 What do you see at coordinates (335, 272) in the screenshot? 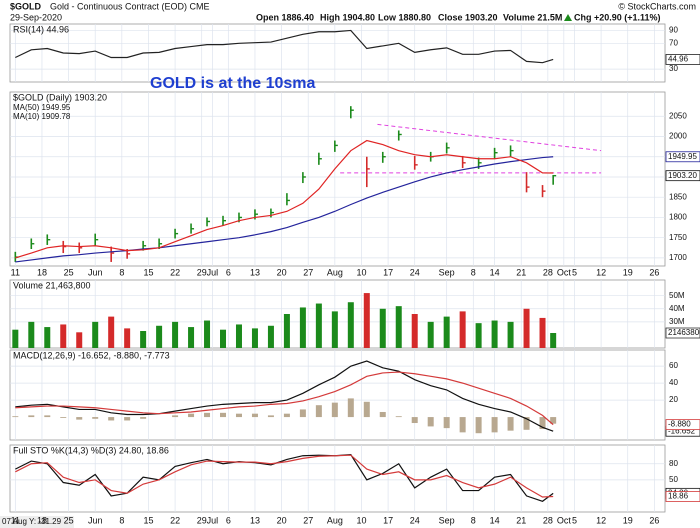
I see `x-tick-label: Aug` at bounding box center [335, 272].